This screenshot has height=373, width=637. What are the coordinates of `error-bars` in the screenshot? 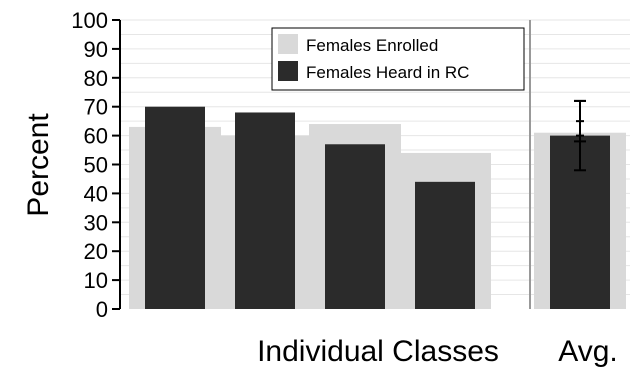 It's located at (580, 135).